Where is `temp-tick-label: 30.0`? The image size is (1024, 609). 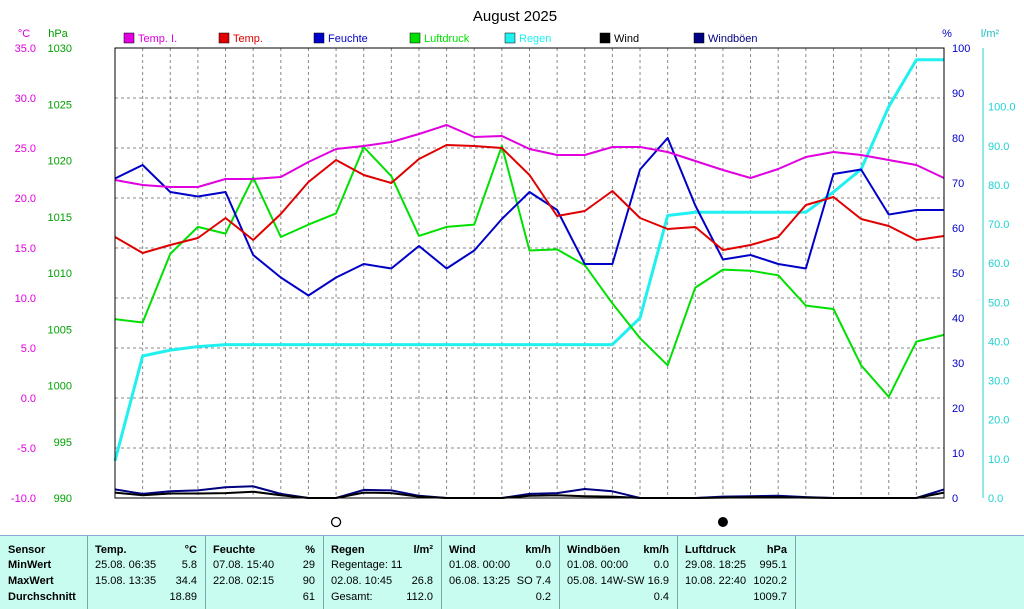 temp-tick-label: 30.0 is located at coordinates (25, 99).